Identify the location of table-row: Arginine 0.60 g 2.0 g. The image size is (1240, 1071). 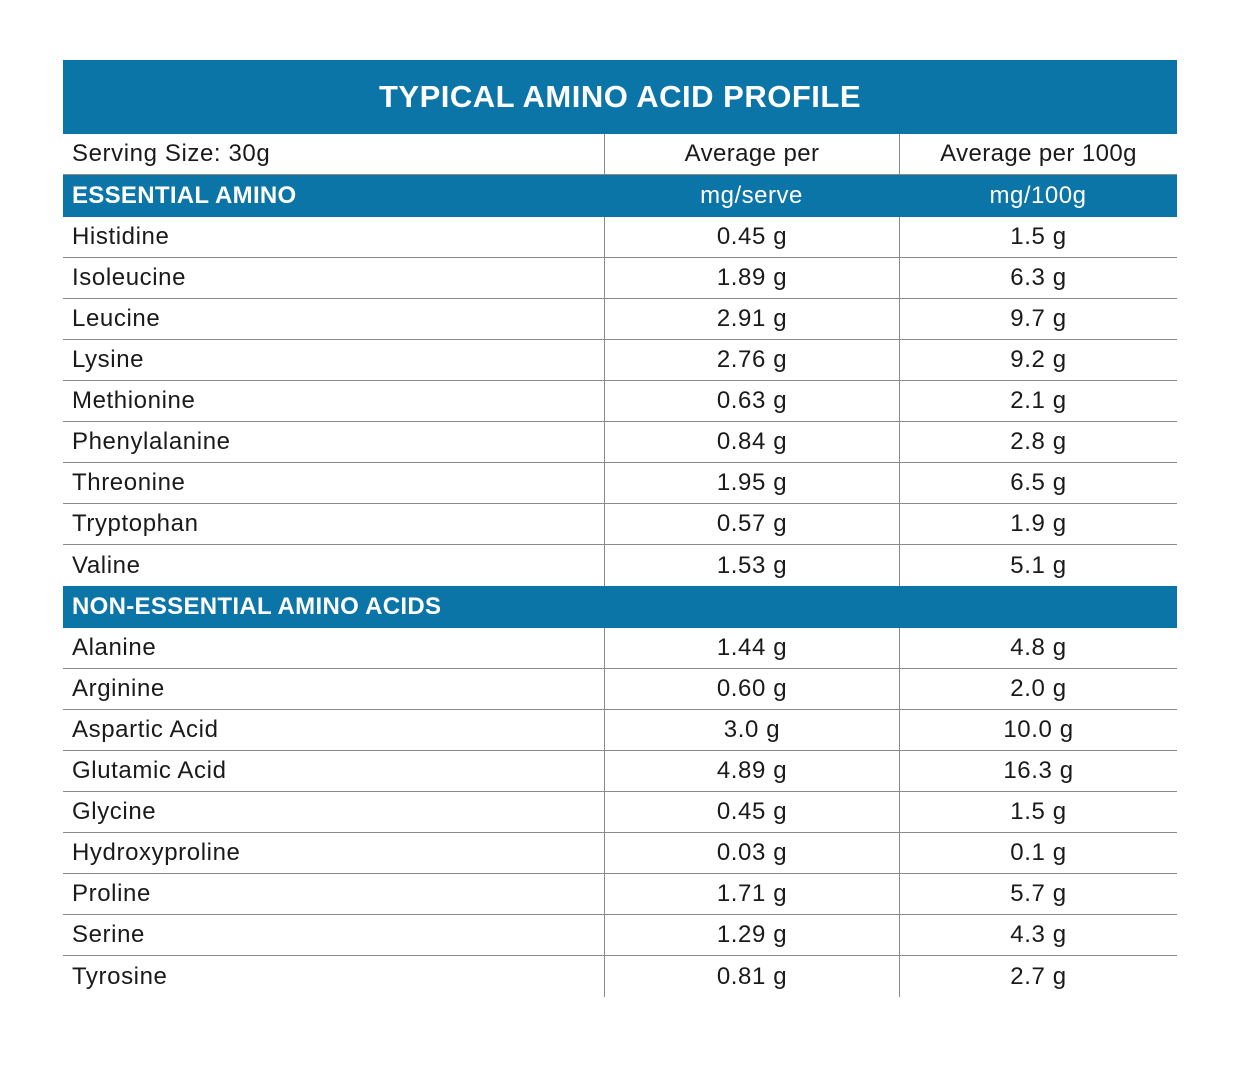
(620, 689).